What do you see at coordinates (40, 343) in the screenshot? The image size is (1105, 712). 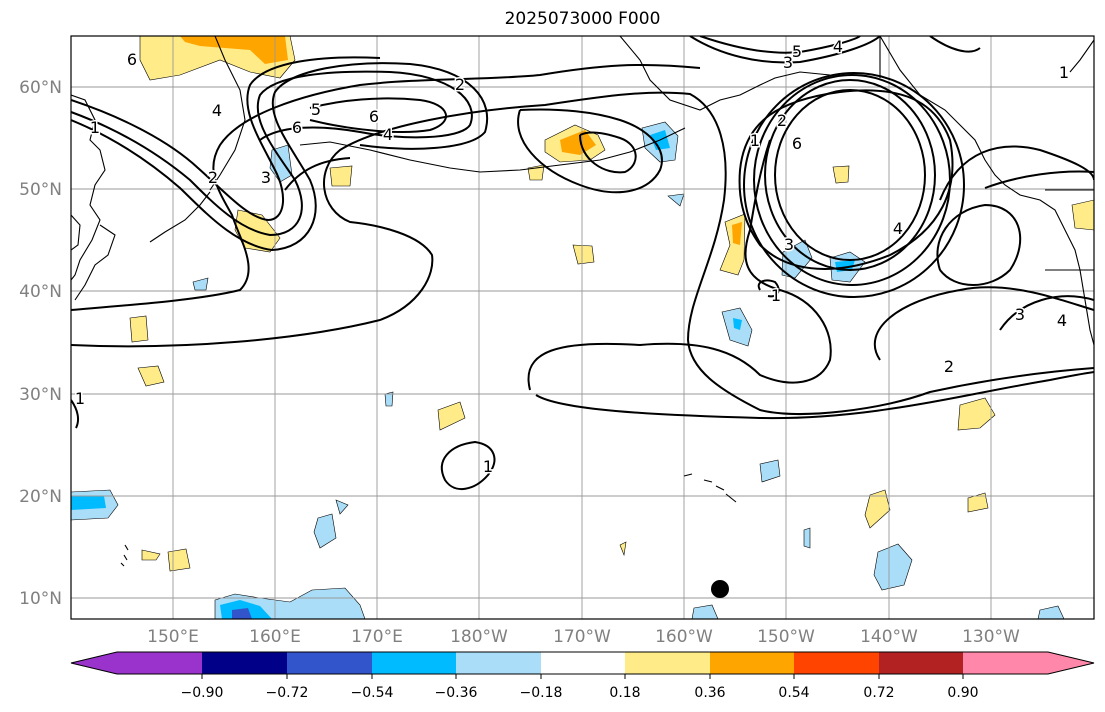 I see `y-axis-ticks: 60°N 50°N 40°N 30°N 20°N 10°N` at bounding box center [40, 343].